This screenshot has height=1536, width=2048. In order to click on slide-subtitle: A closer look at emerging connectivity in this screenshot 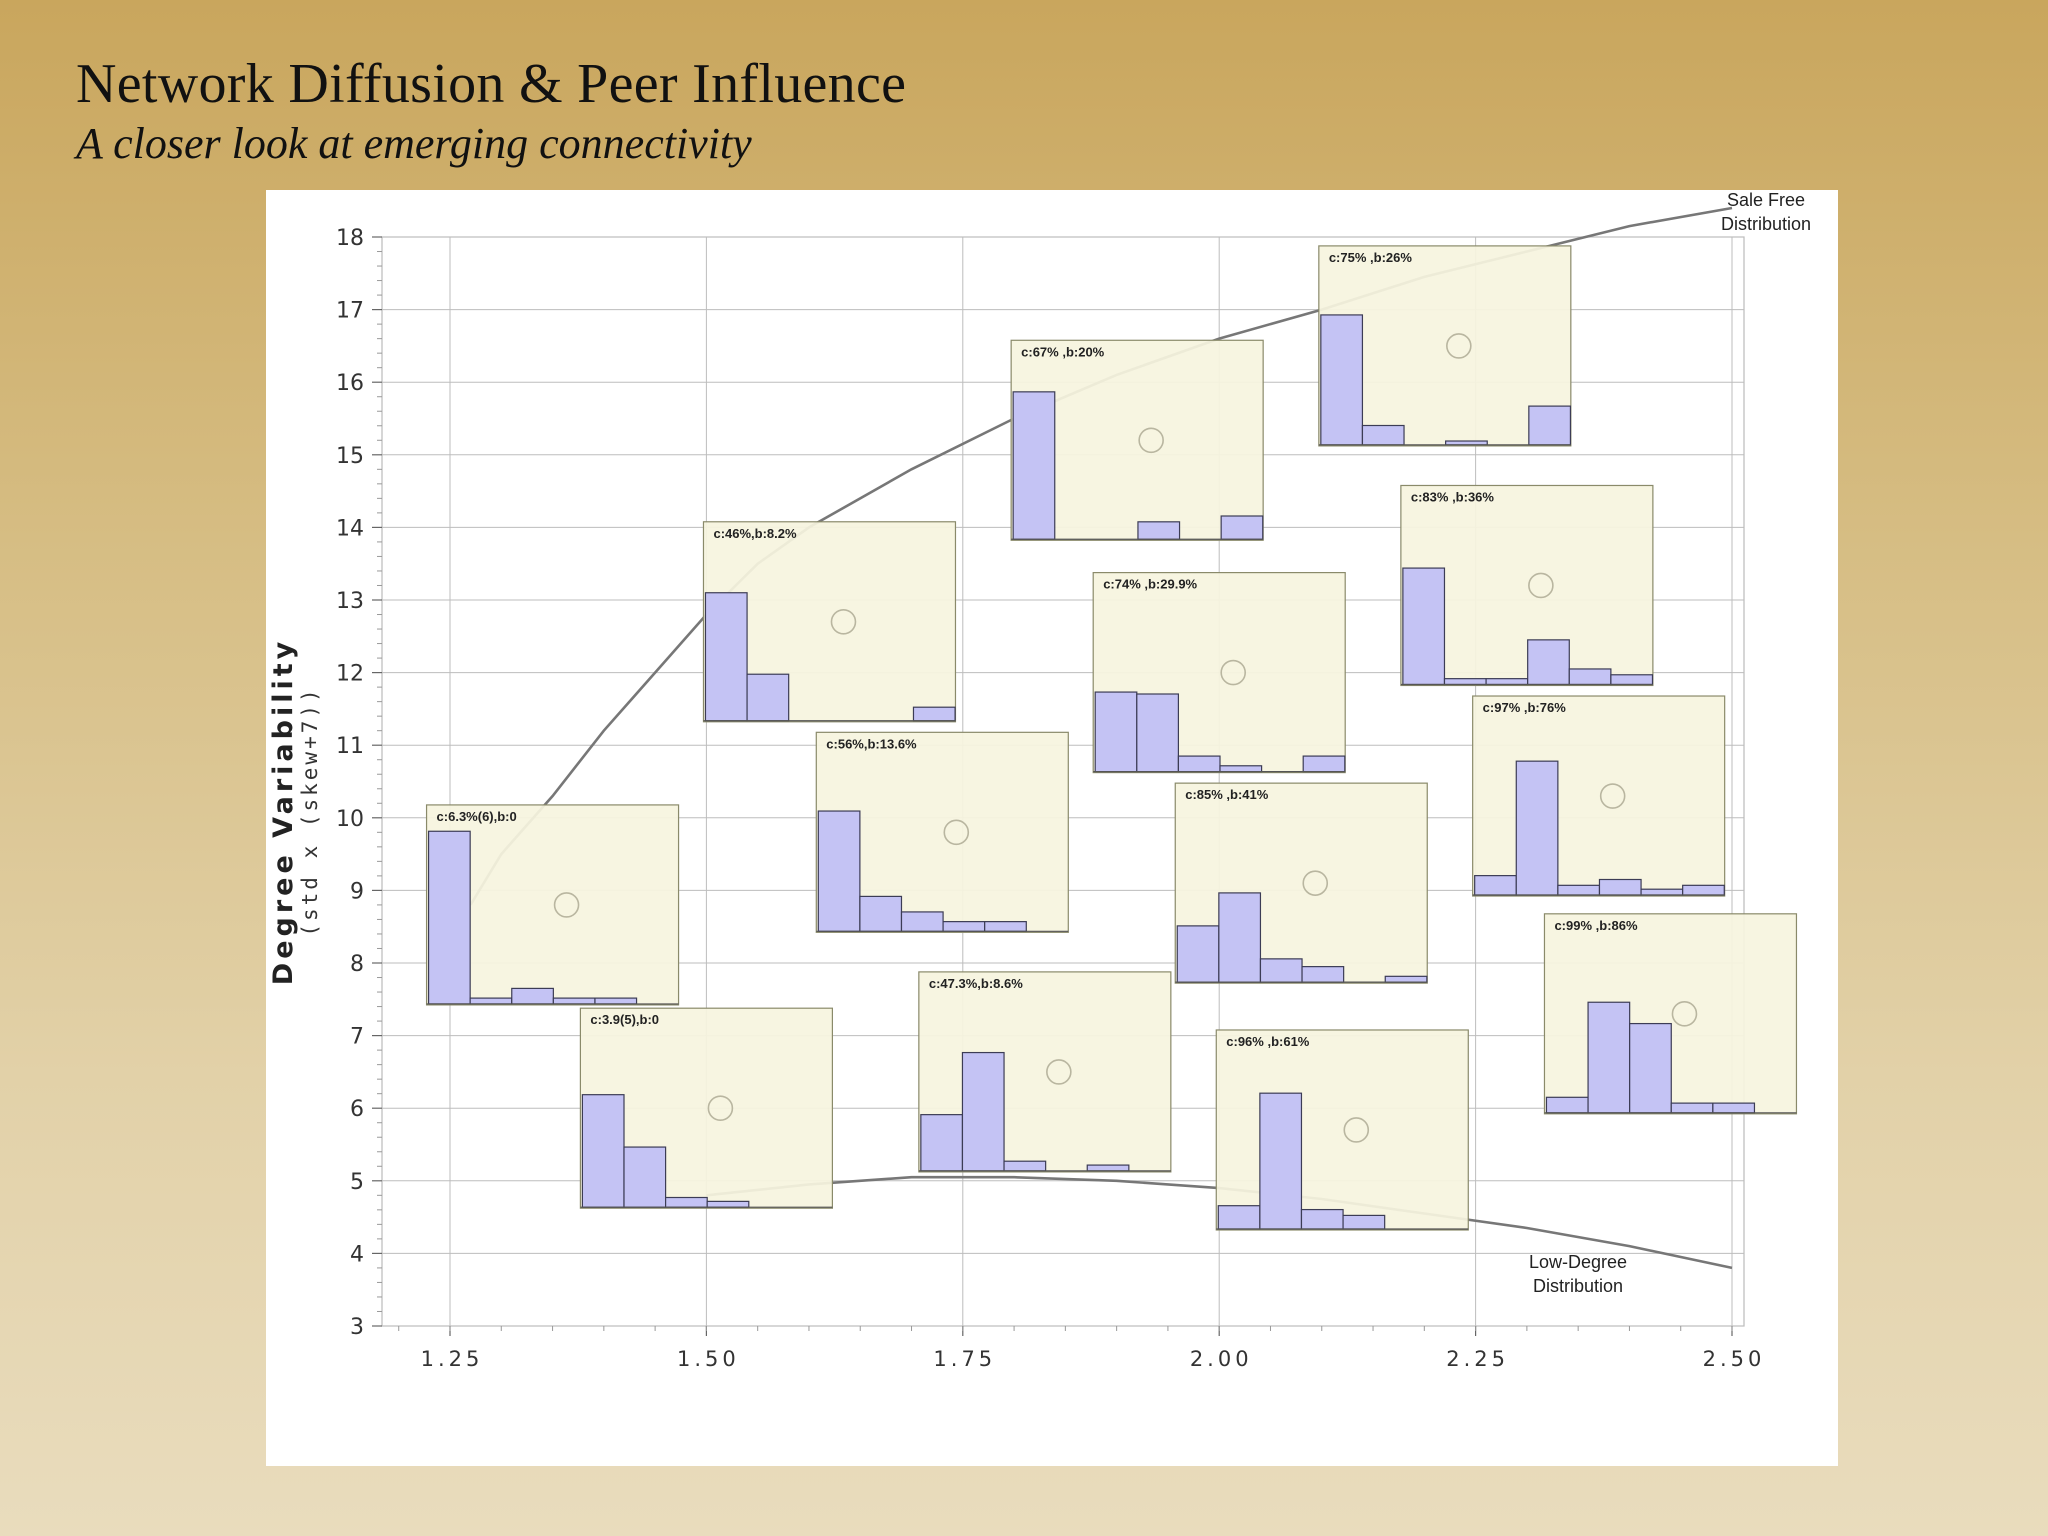, I will do `click(414, 143)`.